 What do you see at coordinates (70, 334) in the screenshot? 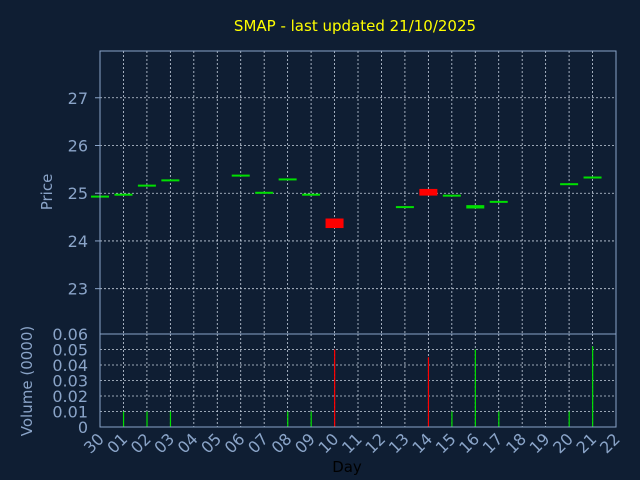
I see `volume-tick-label: 0.06` at bounding box center [70, 334].